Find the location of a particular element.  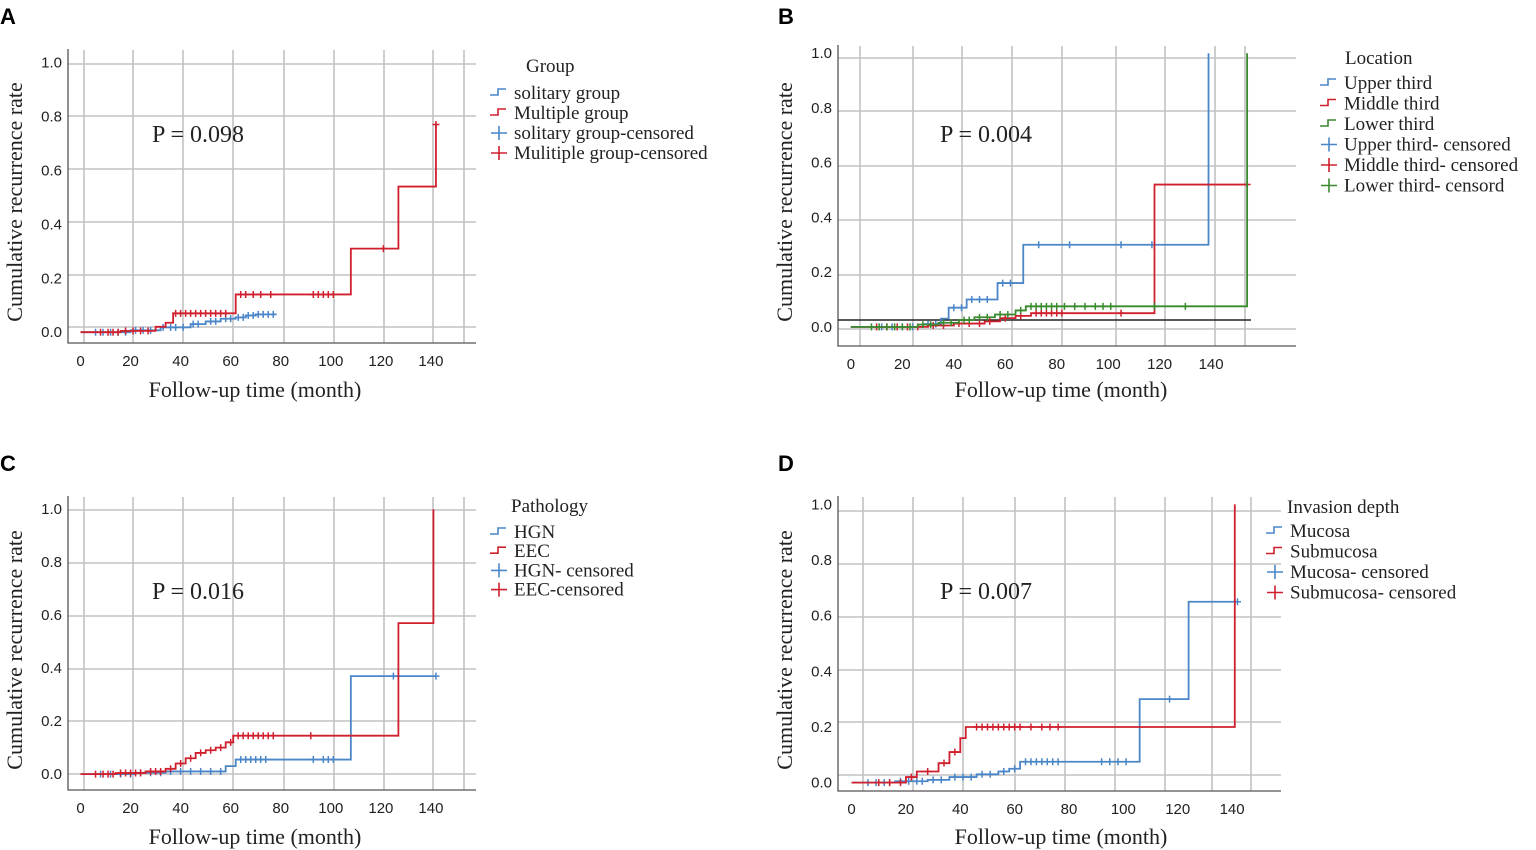

series-line-multiple-group is located at coordinates (258, 229).